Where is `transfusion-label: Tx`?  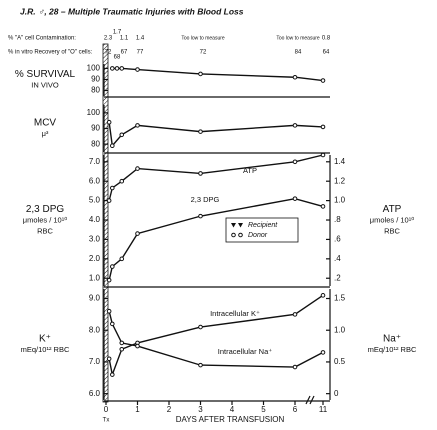 transfusion-label: Tx is located at coordinates (106, 421).